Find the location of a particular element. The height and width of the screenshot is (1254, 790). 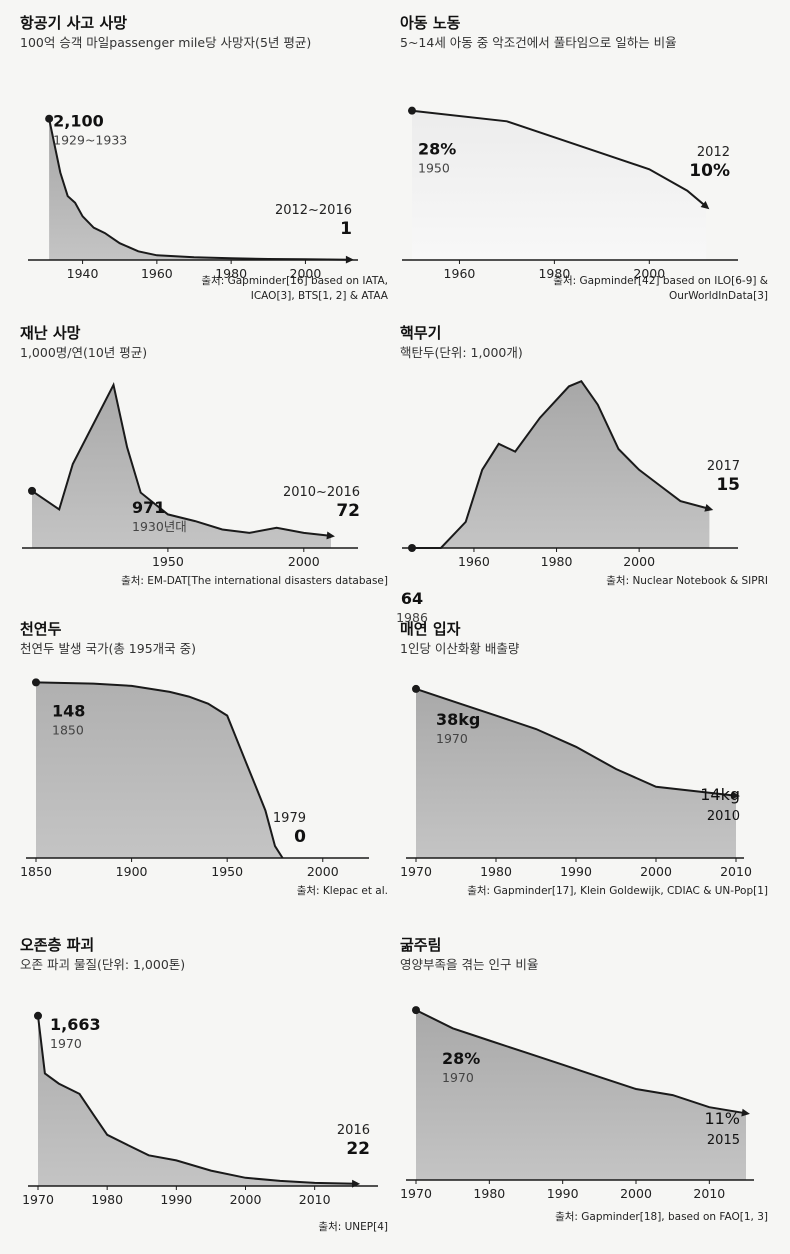

chart-title: 매연 입자 is located at coordinates (430, 629).